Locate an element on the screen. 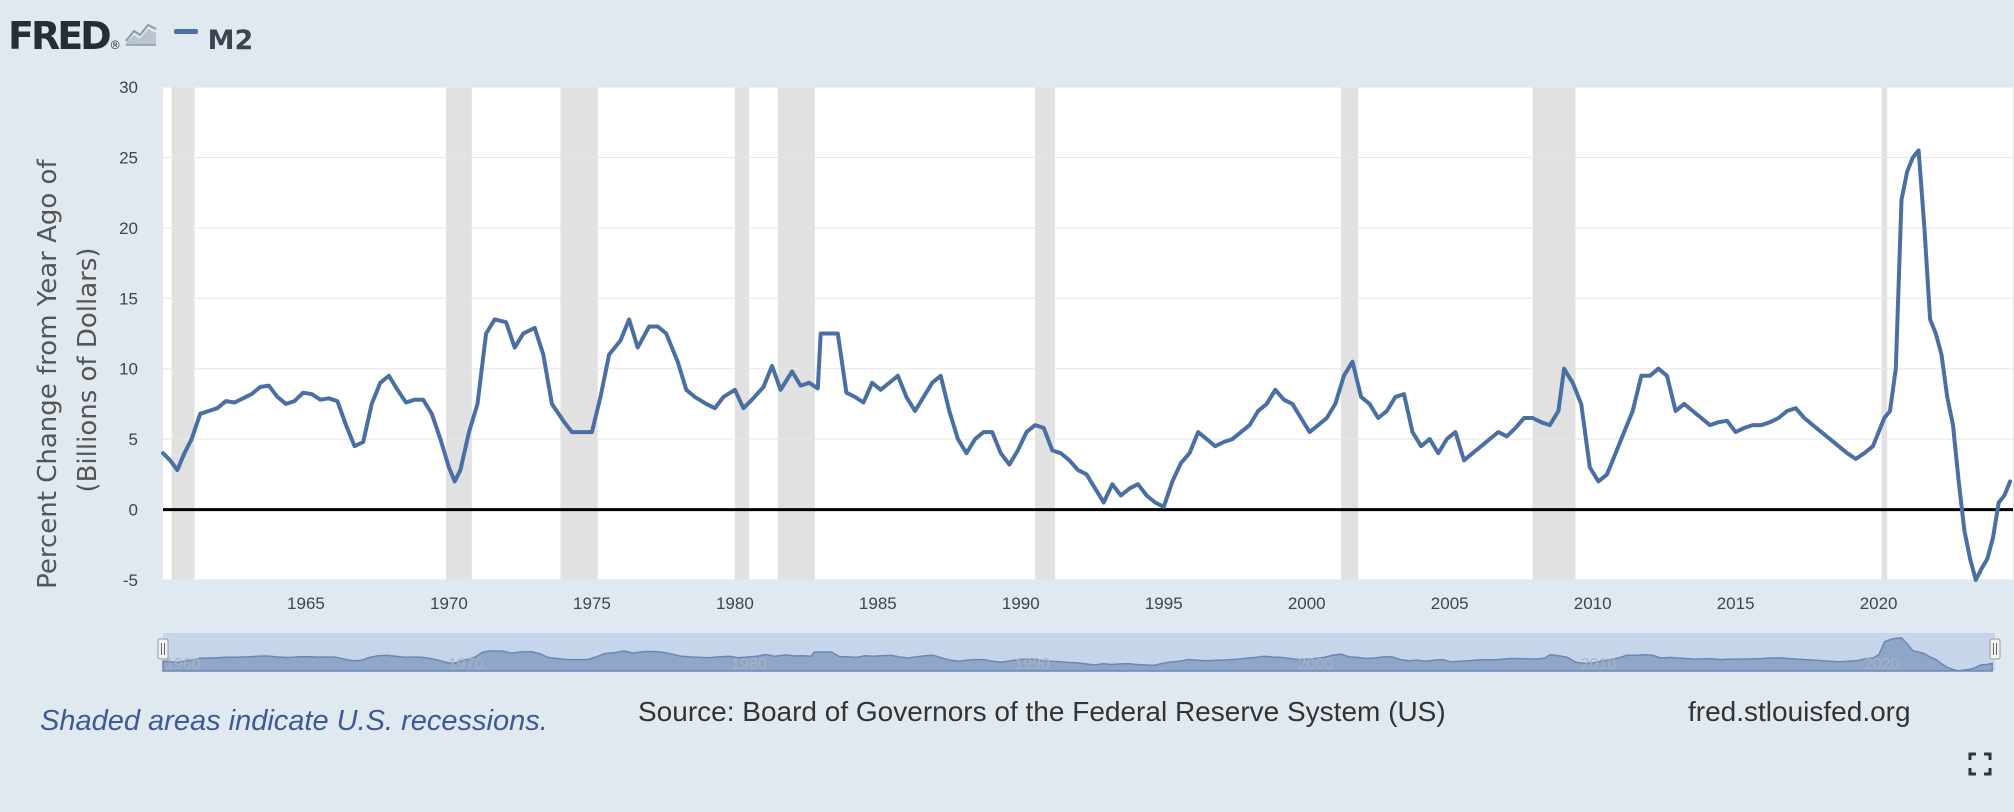  x-tick-label: 1985 is located at coordinates (878, 603).